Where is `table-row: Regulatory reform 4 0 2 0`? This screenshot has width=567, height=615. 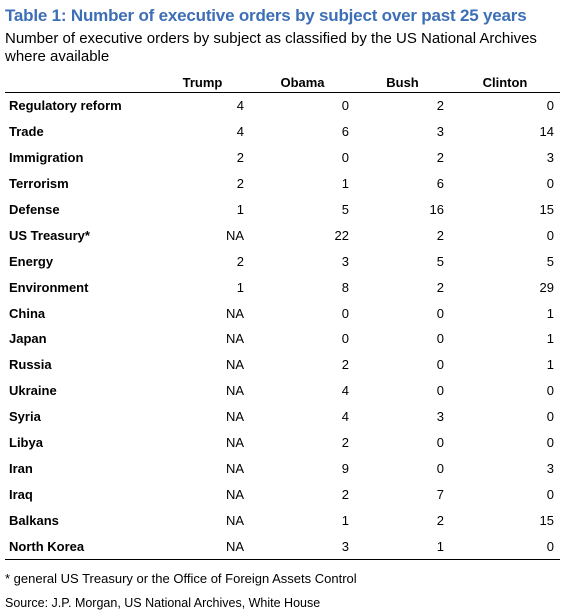
table-row: Regulatory reform 4 0 2 0 is located at coordinates (282, 106).